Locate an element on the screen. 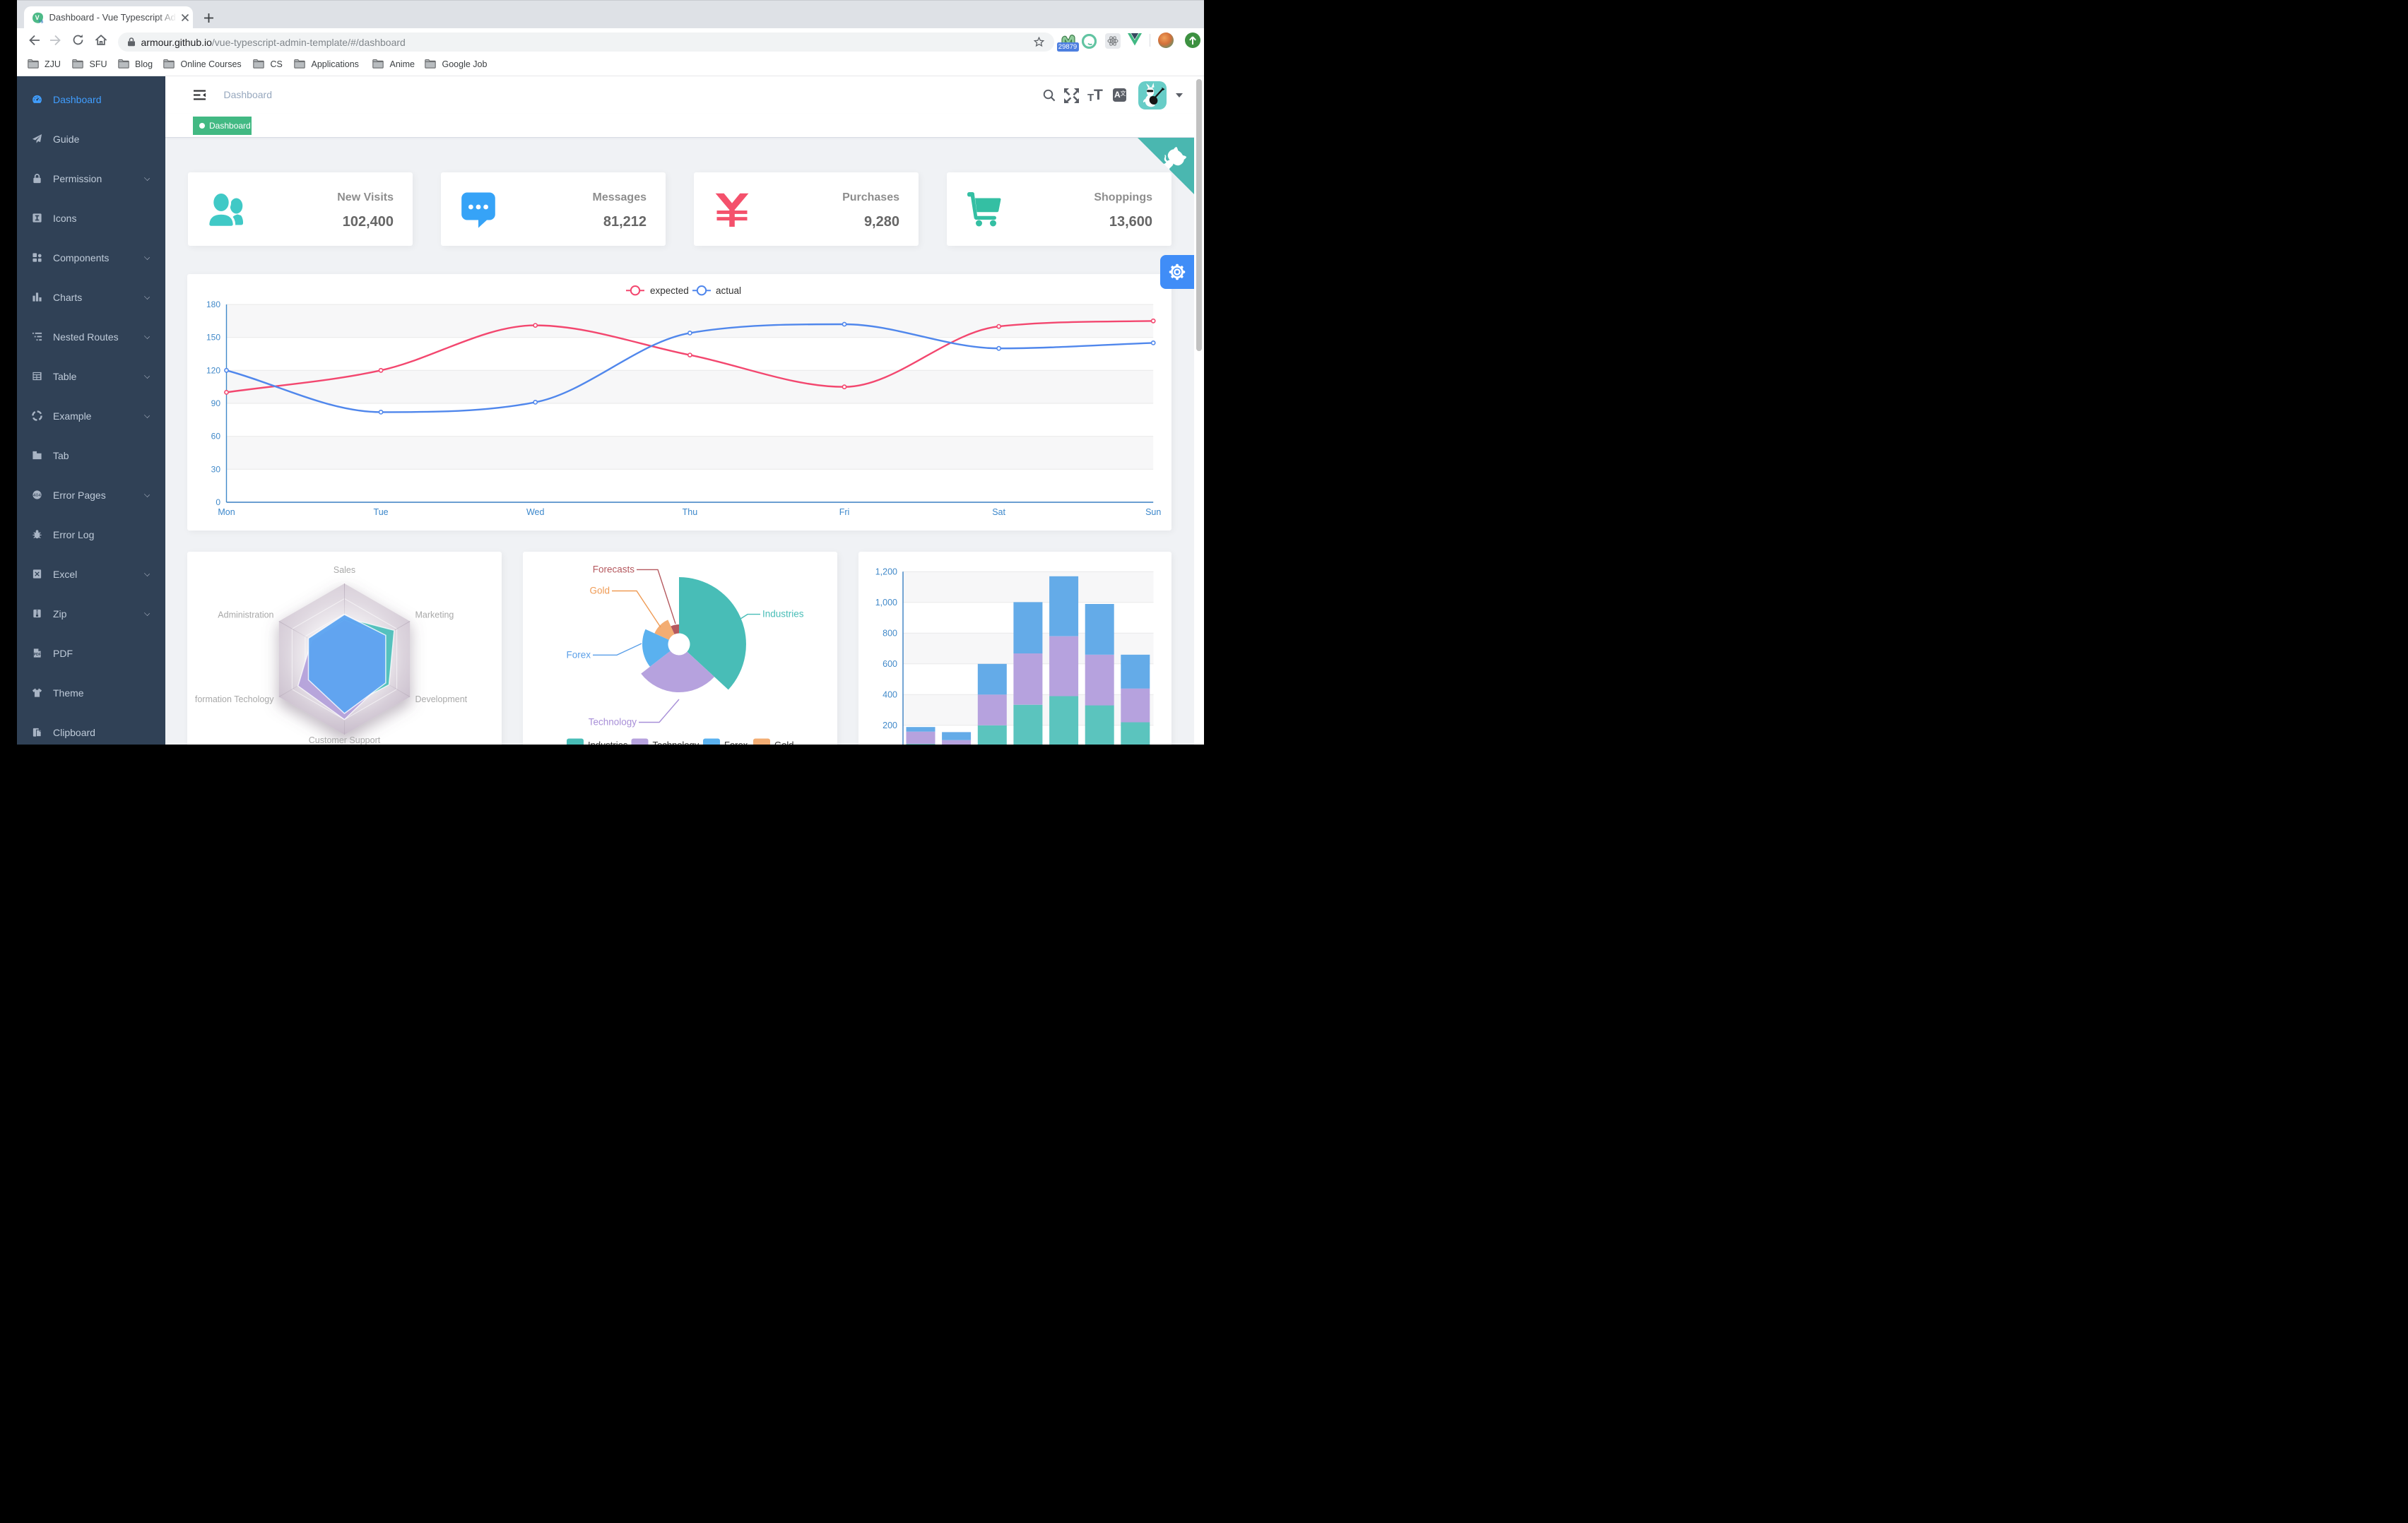  svg-text: 90 is located at coordinates (216, 403).